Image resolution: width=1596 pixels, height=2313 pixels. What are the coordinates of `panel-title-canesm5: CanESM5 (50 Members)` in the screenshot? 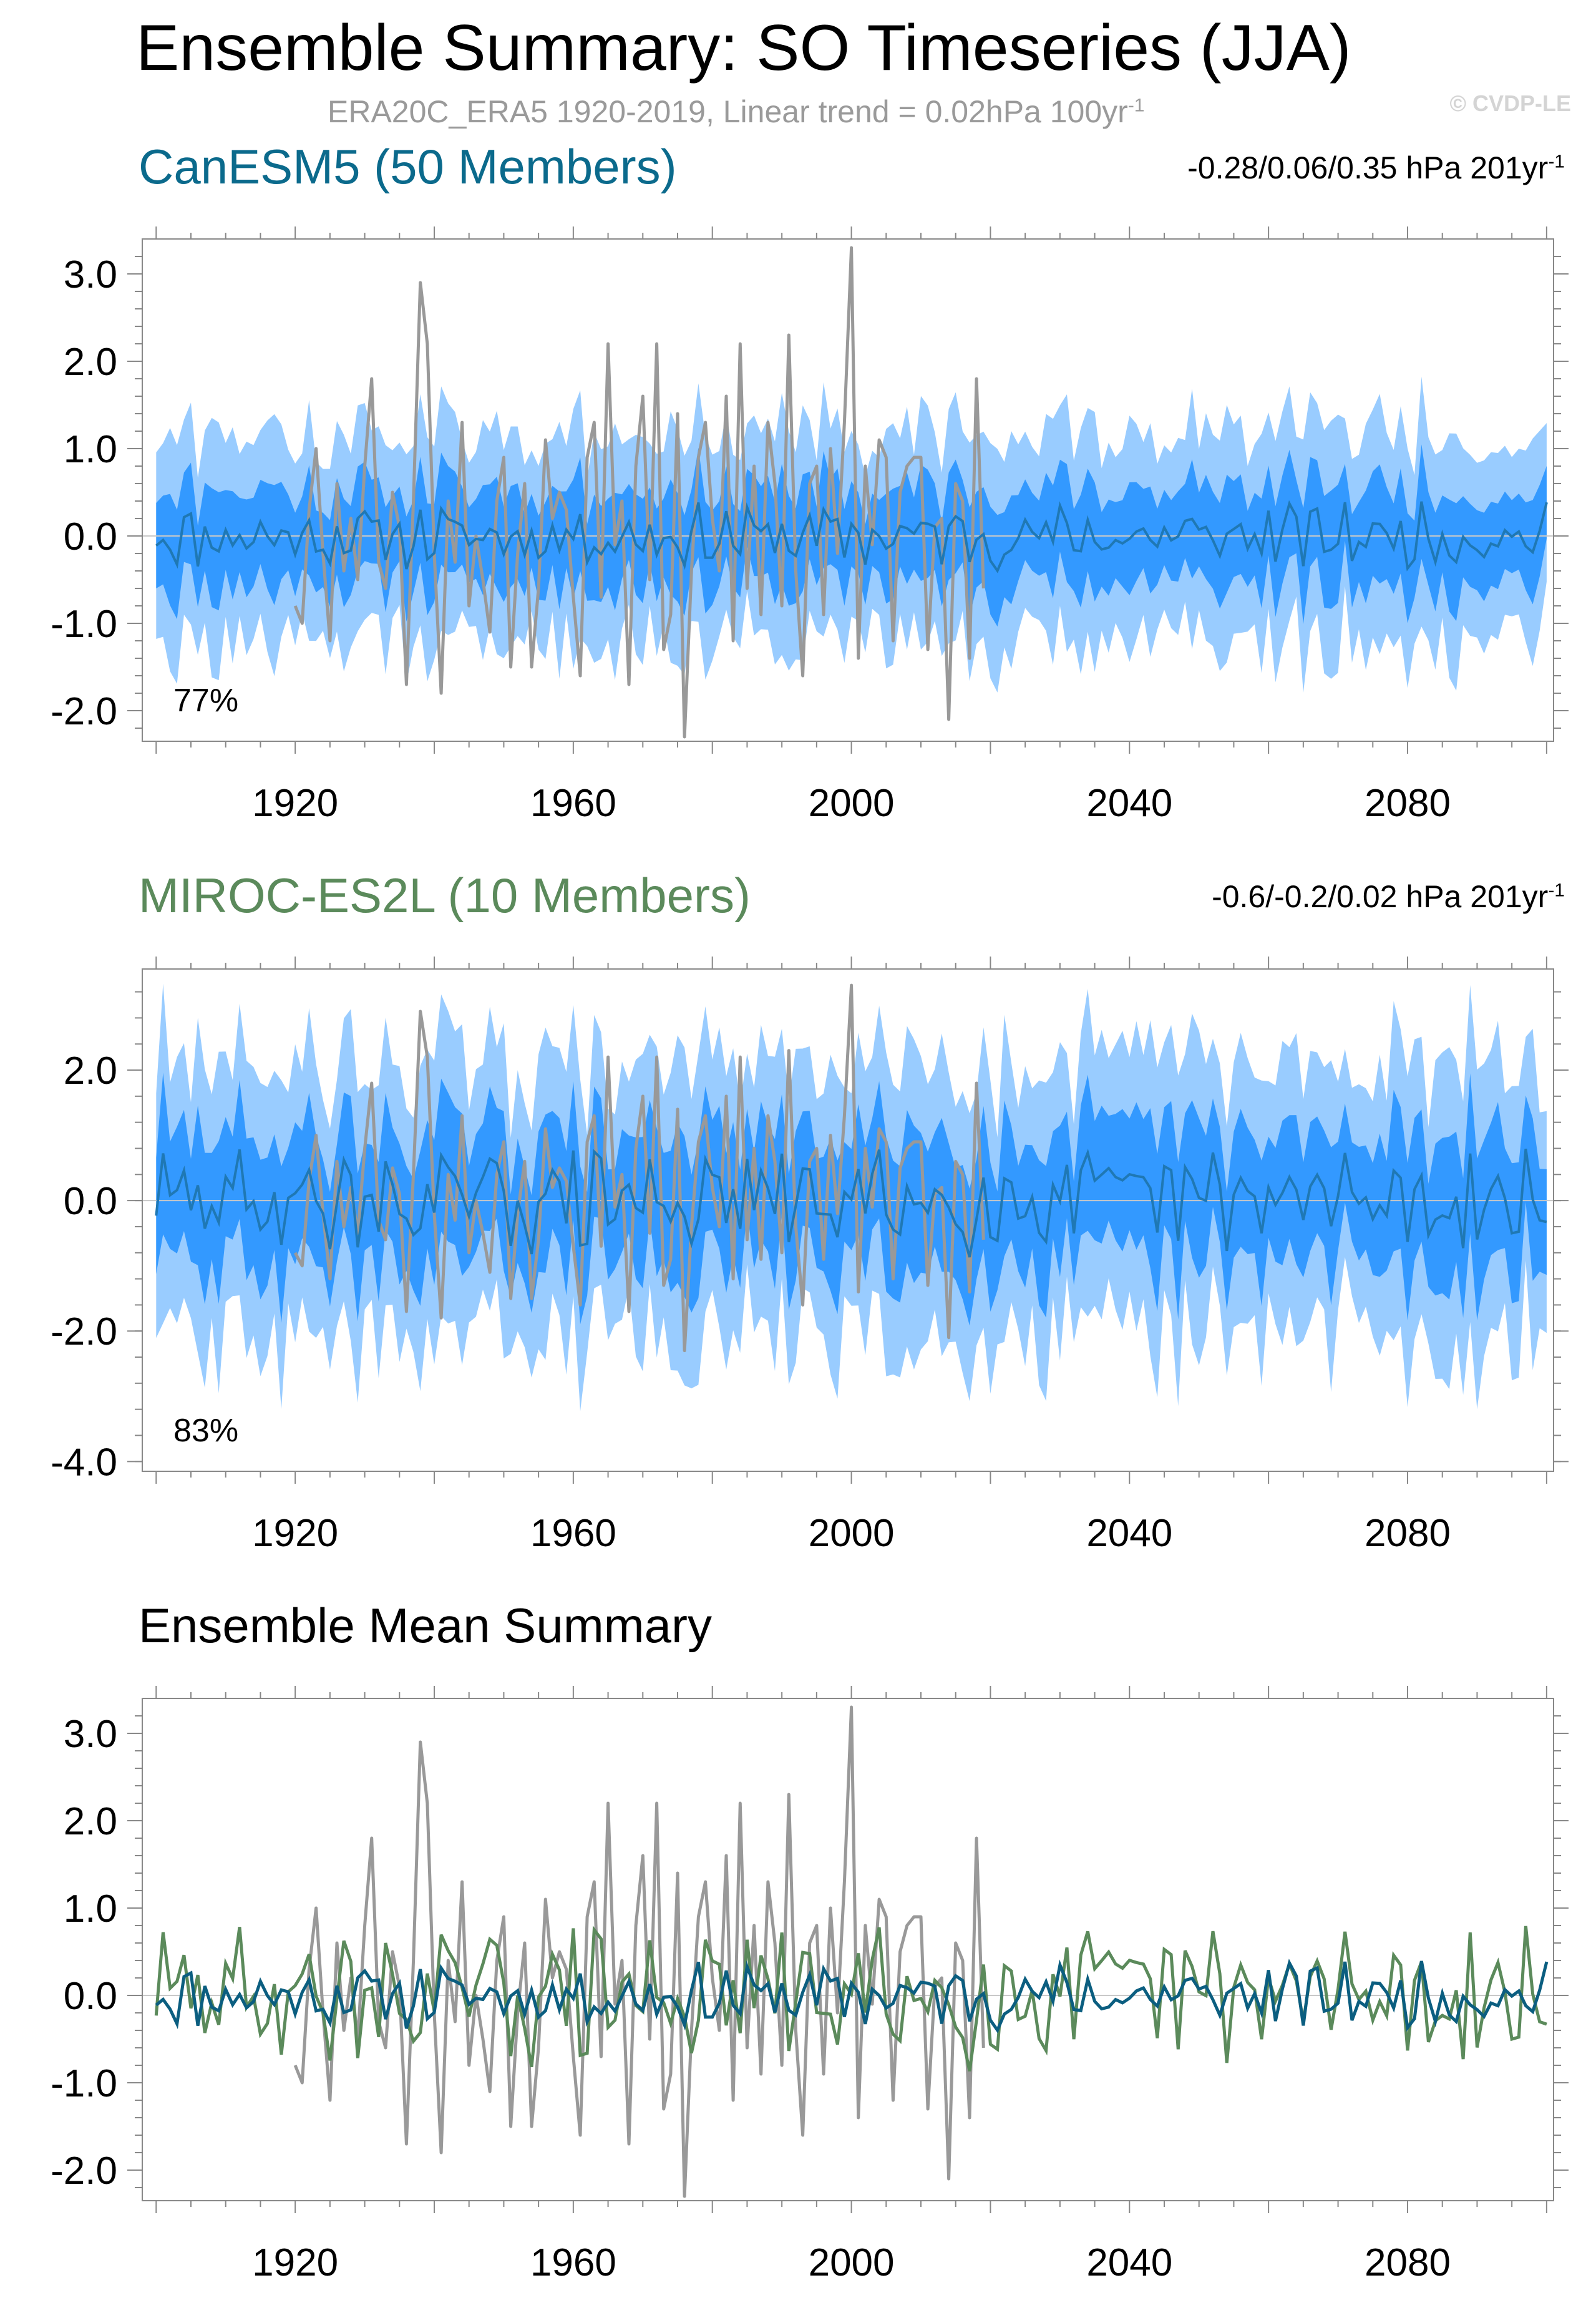 It's located at (408, 167).